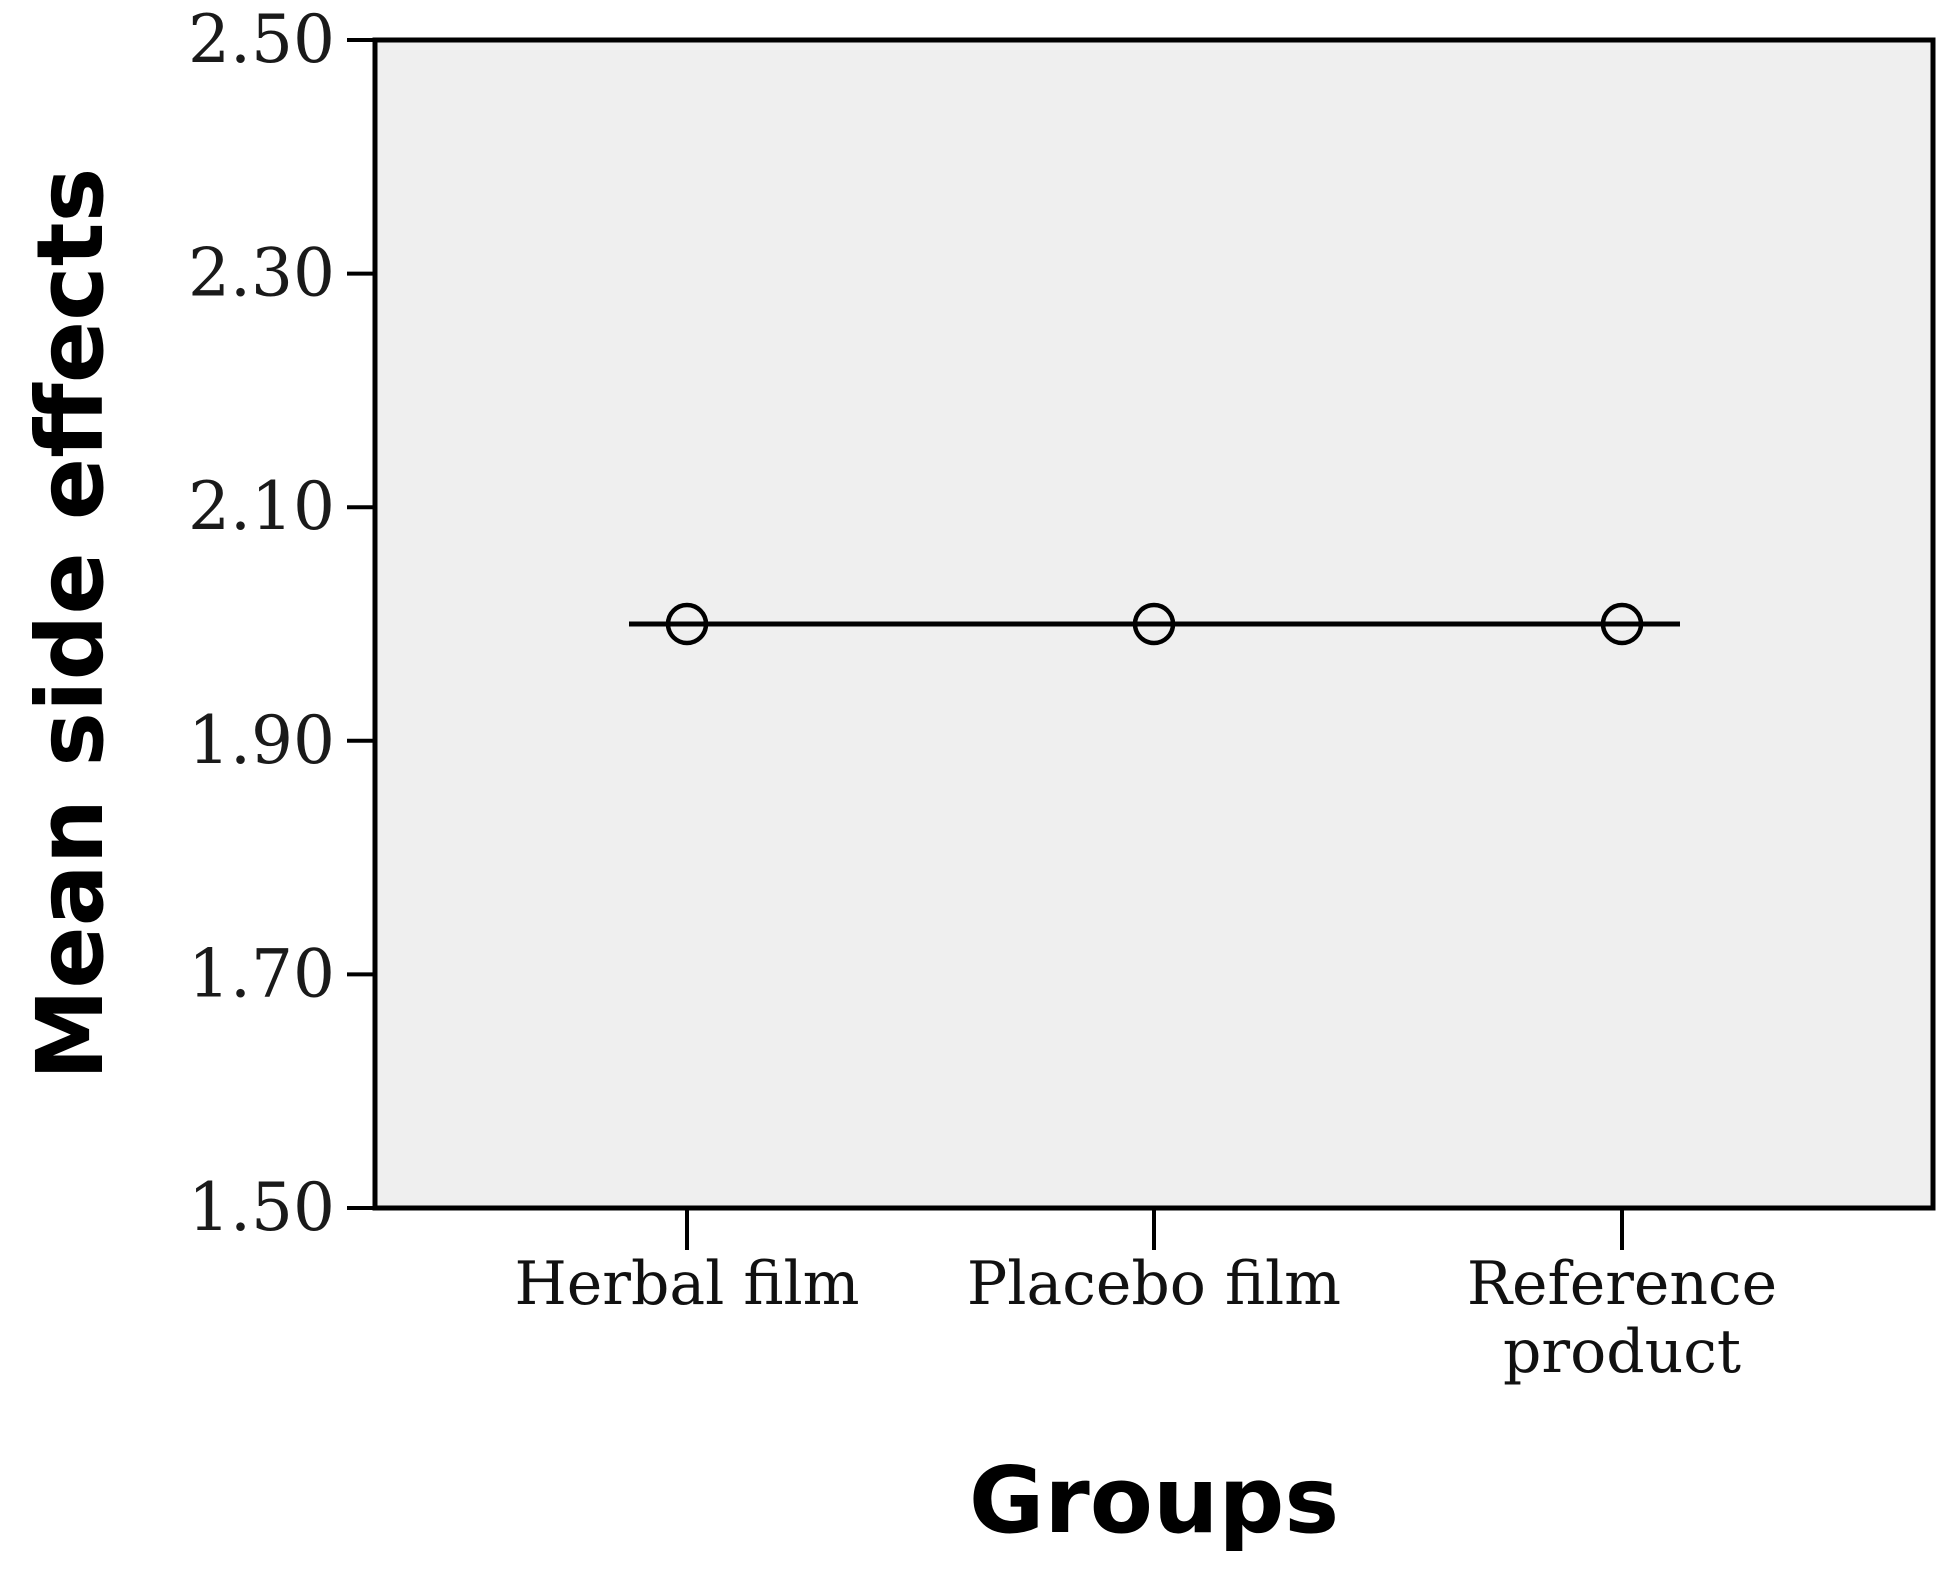 The image size is (1960, 1574). What do you see at coordinates (261, 973) in the screenshot?
I see `y-tick-label: 1.70` at bounding box center [261, 973].